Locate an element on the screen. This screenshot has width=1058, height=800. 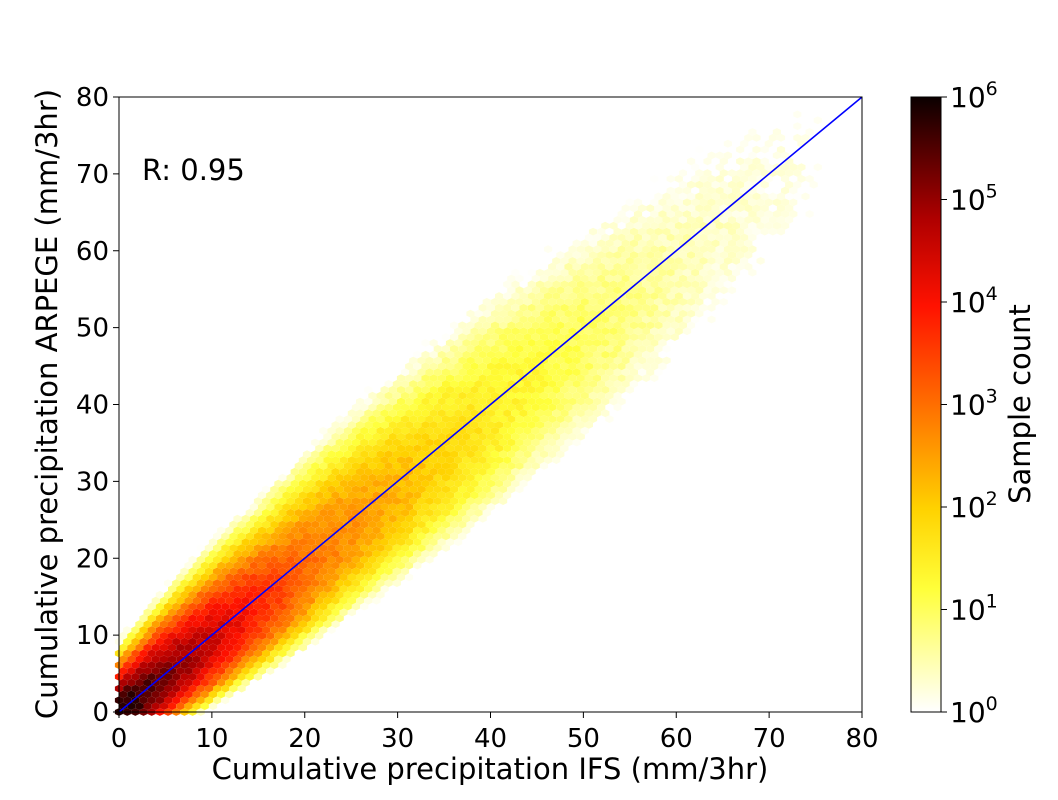
y-axis-label: Cumulative precipitation ARPEGE (mm/3hr) is located at coordinates (47, 404).